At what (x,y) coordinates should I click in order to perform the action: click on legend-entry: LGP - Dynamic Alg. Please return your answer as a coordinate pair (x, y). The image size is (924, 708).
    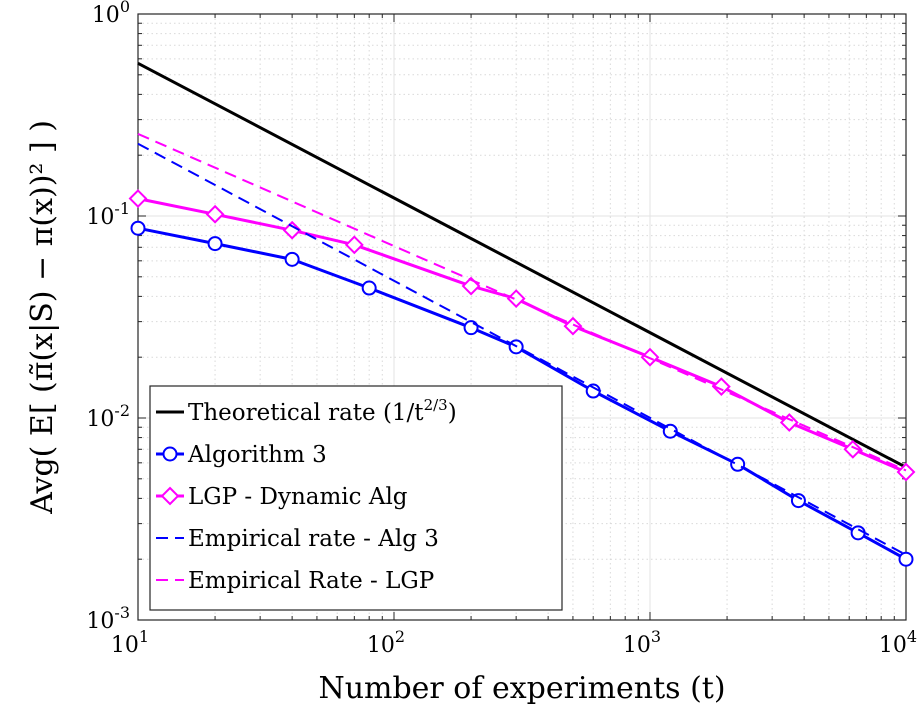
    Looking at the image, I should click on (282, 497).